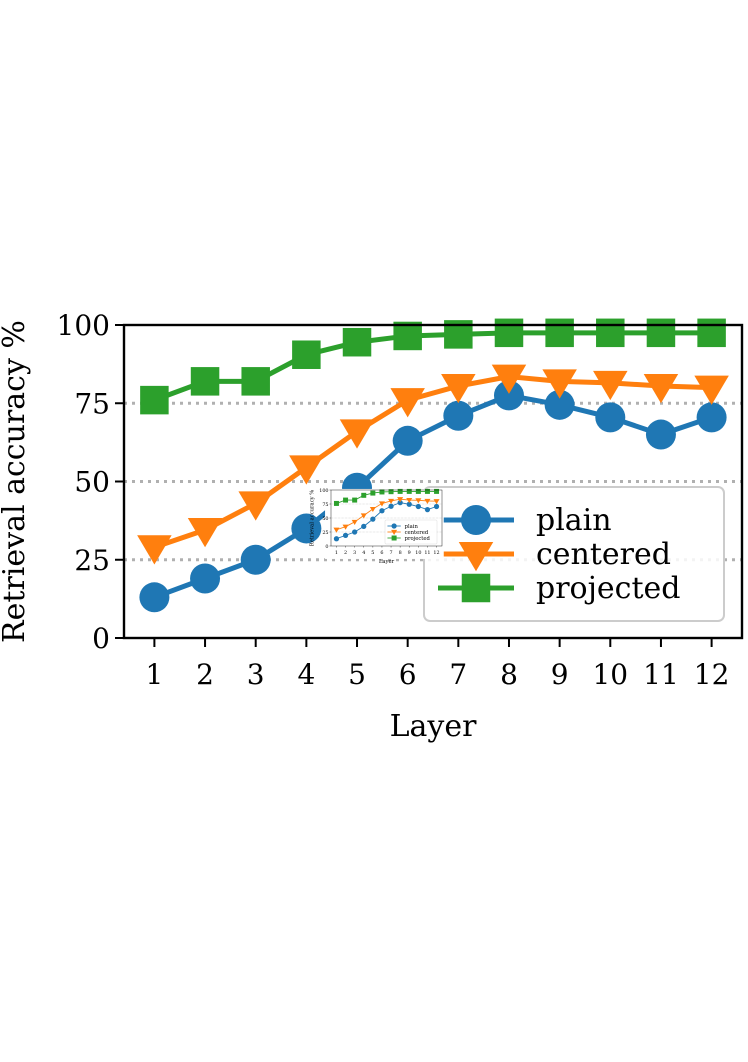 This screenshot has height=1062, width=748. What do you see at coordinates (408, 674) in the screenshot?
I see `x-tick-label: 6` at bounding box center [408, 674].